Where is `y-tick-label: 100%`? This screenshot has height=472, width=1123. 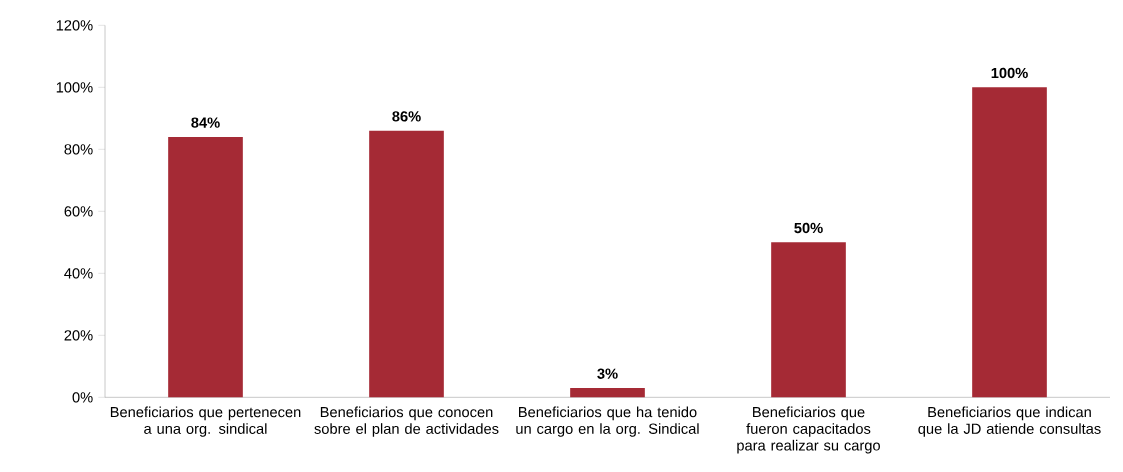
y-tick-label: 100% is located at coordinates (74, 87).